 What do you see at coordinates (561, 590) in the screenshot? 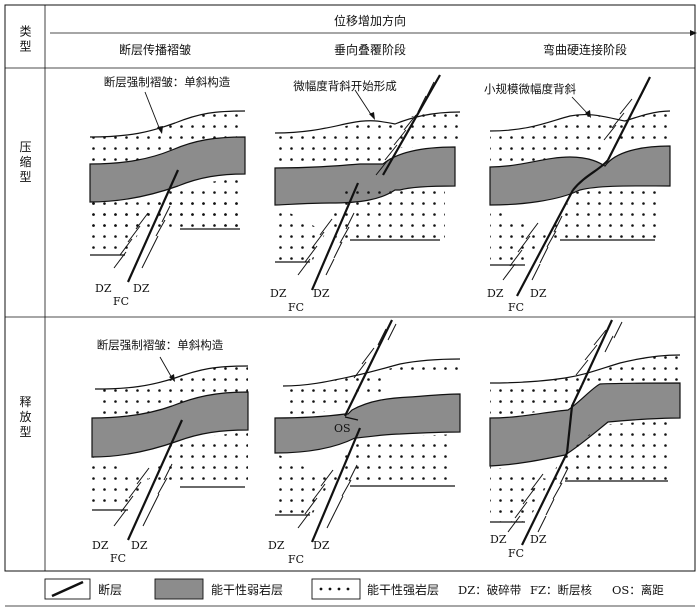
I see `legend-fz: FZ：断层核` at bounding box center [561, 590].